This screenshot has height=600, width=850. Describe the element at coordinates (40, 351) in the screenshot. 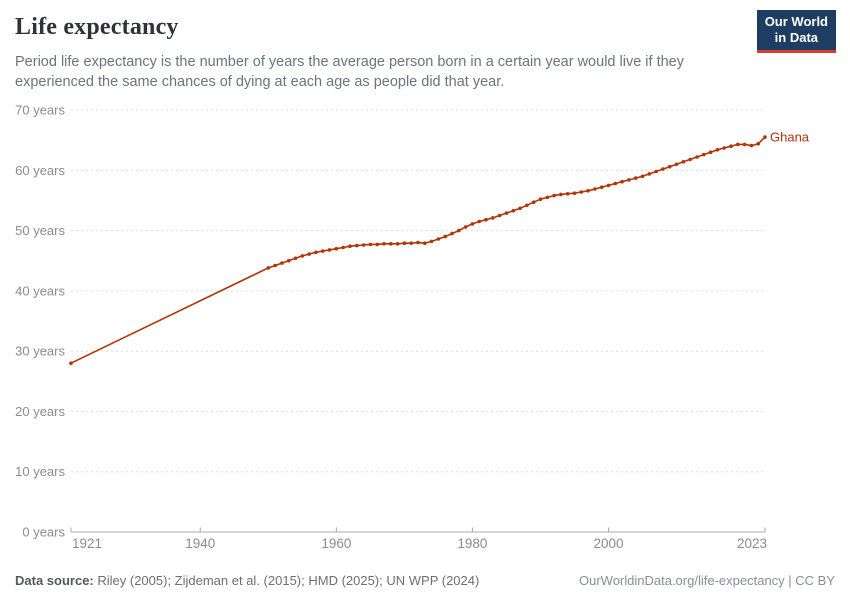

I see `y-tick-label: 30 years` at that location.